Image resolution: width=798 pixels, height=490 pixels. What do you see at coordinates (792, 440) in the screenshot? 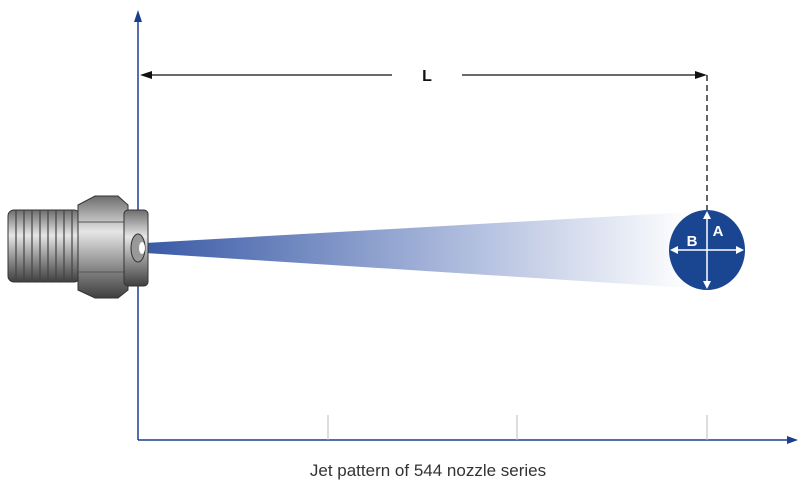
I see `x-arrow` at bounding box center [792, 440].